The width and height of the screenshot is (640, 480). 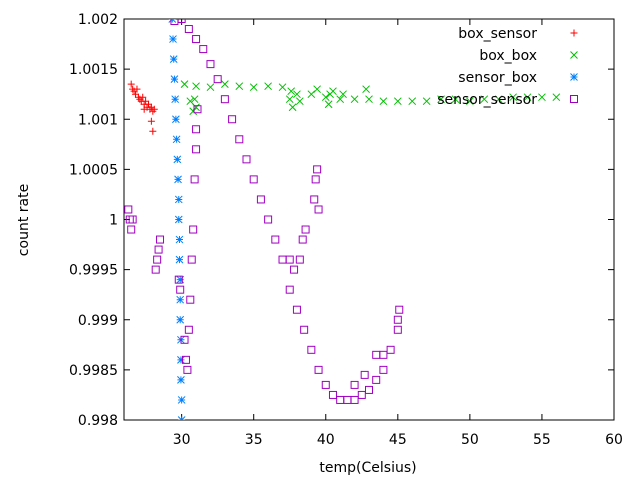 What do you see at coordinates (98, 20) in the screenshot?
I see `y-tick-label: 1.002` at bounding box center [98, 20].